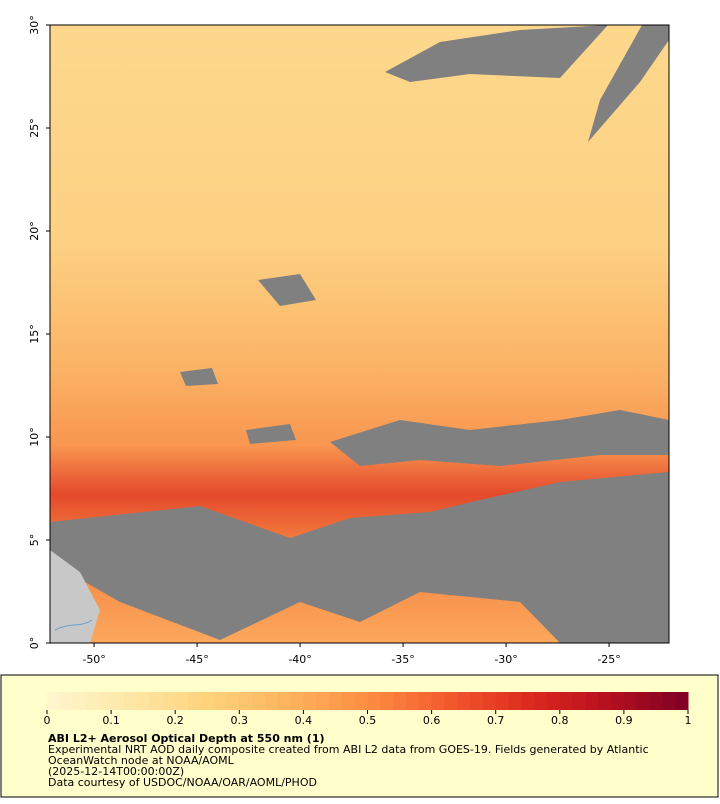 This screenshot has width=720, height=804. Describe the element at coordinates (34, 334) in the screenshot. I see `lat-tick-label: 15°` at that location.